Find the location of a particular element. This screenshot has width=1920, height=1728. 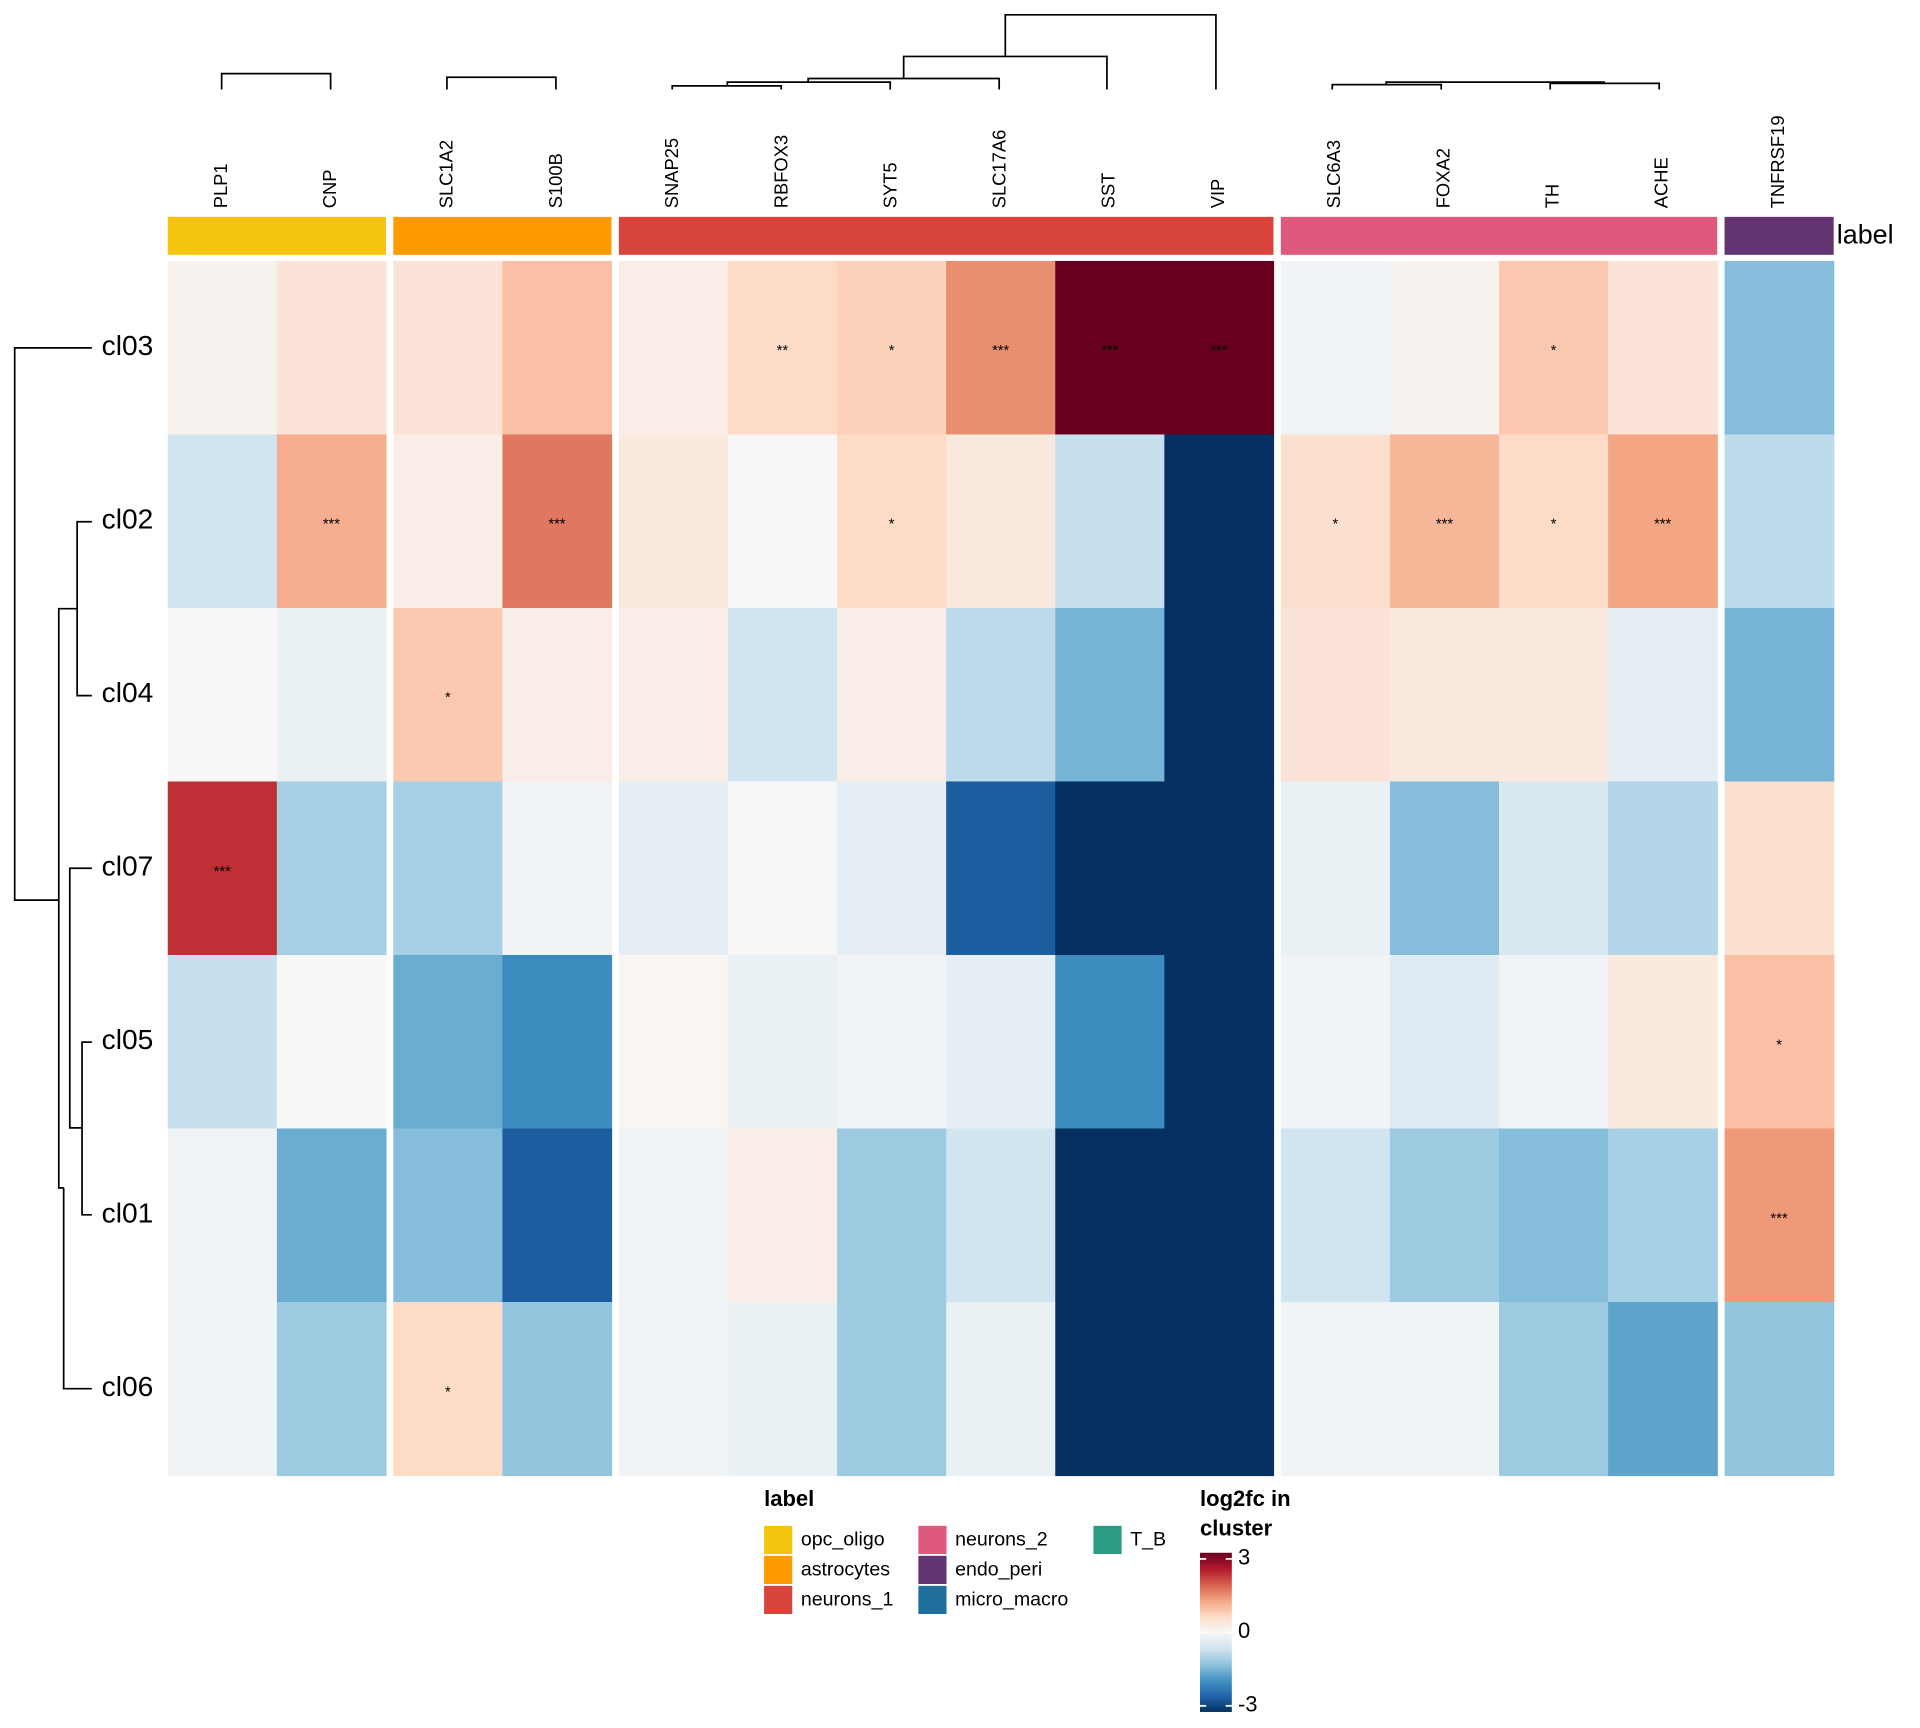

column-label: SST is located at coordinates (1108, 191).